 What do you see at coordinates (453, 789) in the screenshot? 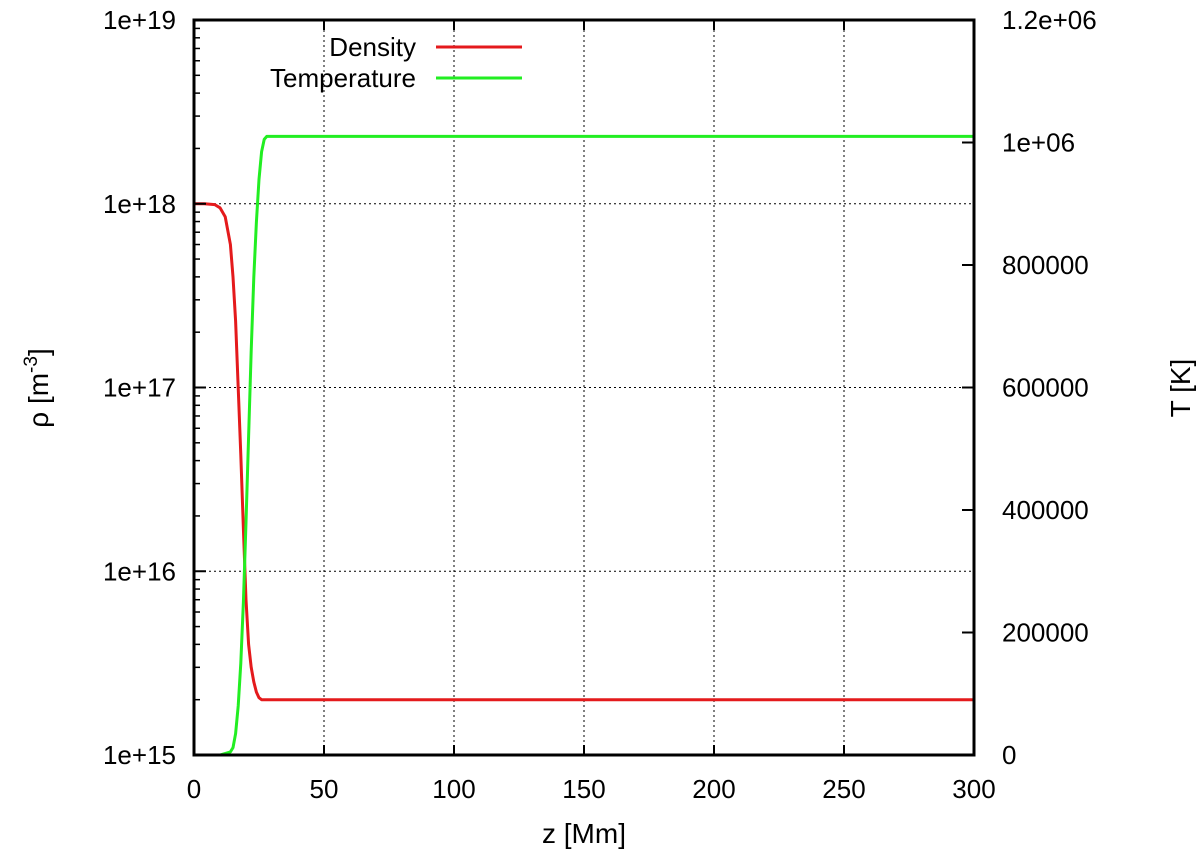
I see `x-tick-label: 100` at bounding box center [453, 789].